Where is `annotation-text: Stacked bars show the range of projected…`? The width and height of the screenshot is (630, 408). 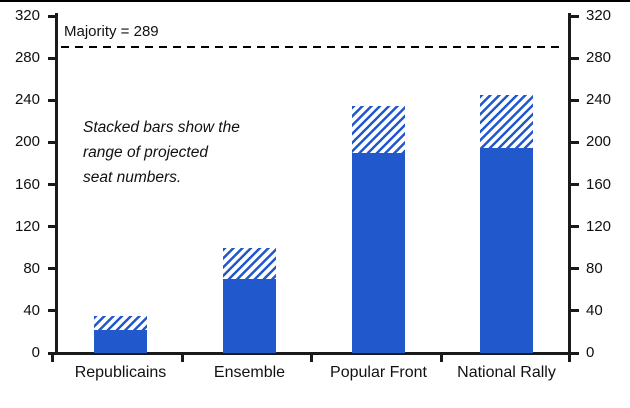 annotation-text: Stacked bars show the range of projected… is located at coordinates (161, 152).